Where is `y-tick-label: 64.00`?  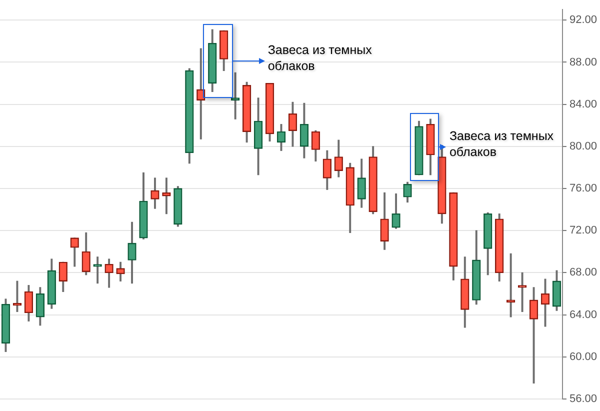 y-tick-label: 64.00 is located at coordinates (583, 314).